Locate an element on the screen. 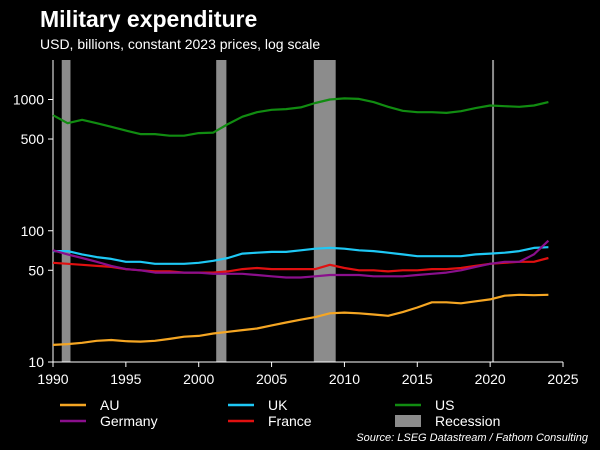  series-line-germany is located at coordinates (301, 259).